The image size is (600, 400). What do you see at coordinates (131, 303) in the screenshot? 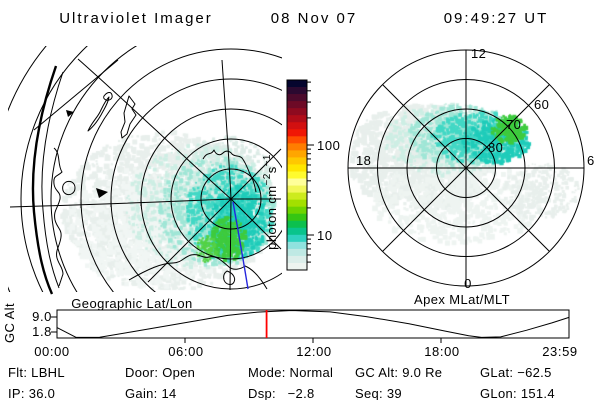
I see `left-axis-title: Geographic Lat/Lon` at bounding box center [131, 303].